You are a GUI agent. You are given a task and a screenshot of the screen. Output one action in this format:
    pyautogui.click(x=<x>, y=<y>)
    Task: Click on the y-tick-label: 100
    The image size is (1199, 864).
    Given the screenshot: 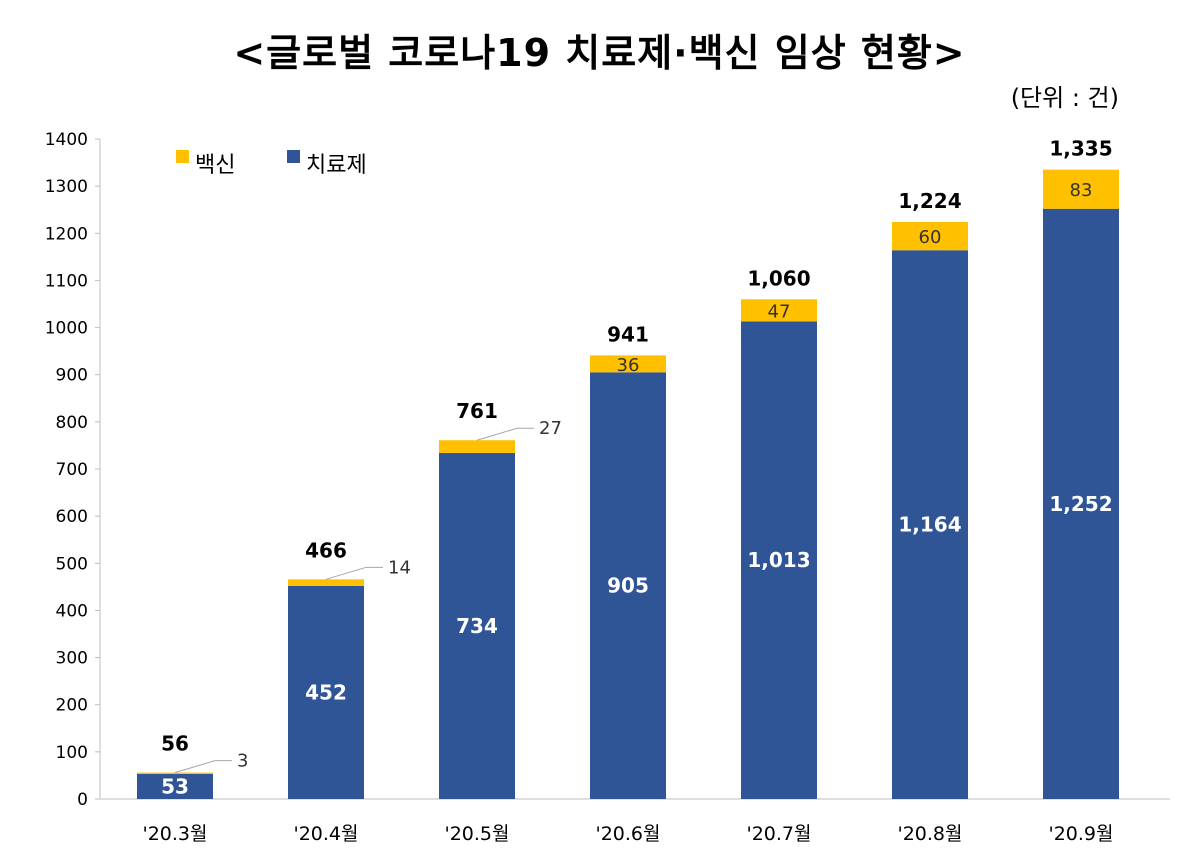 What is the action you would take?
    pyautogui.click(x=72, y=753)
    